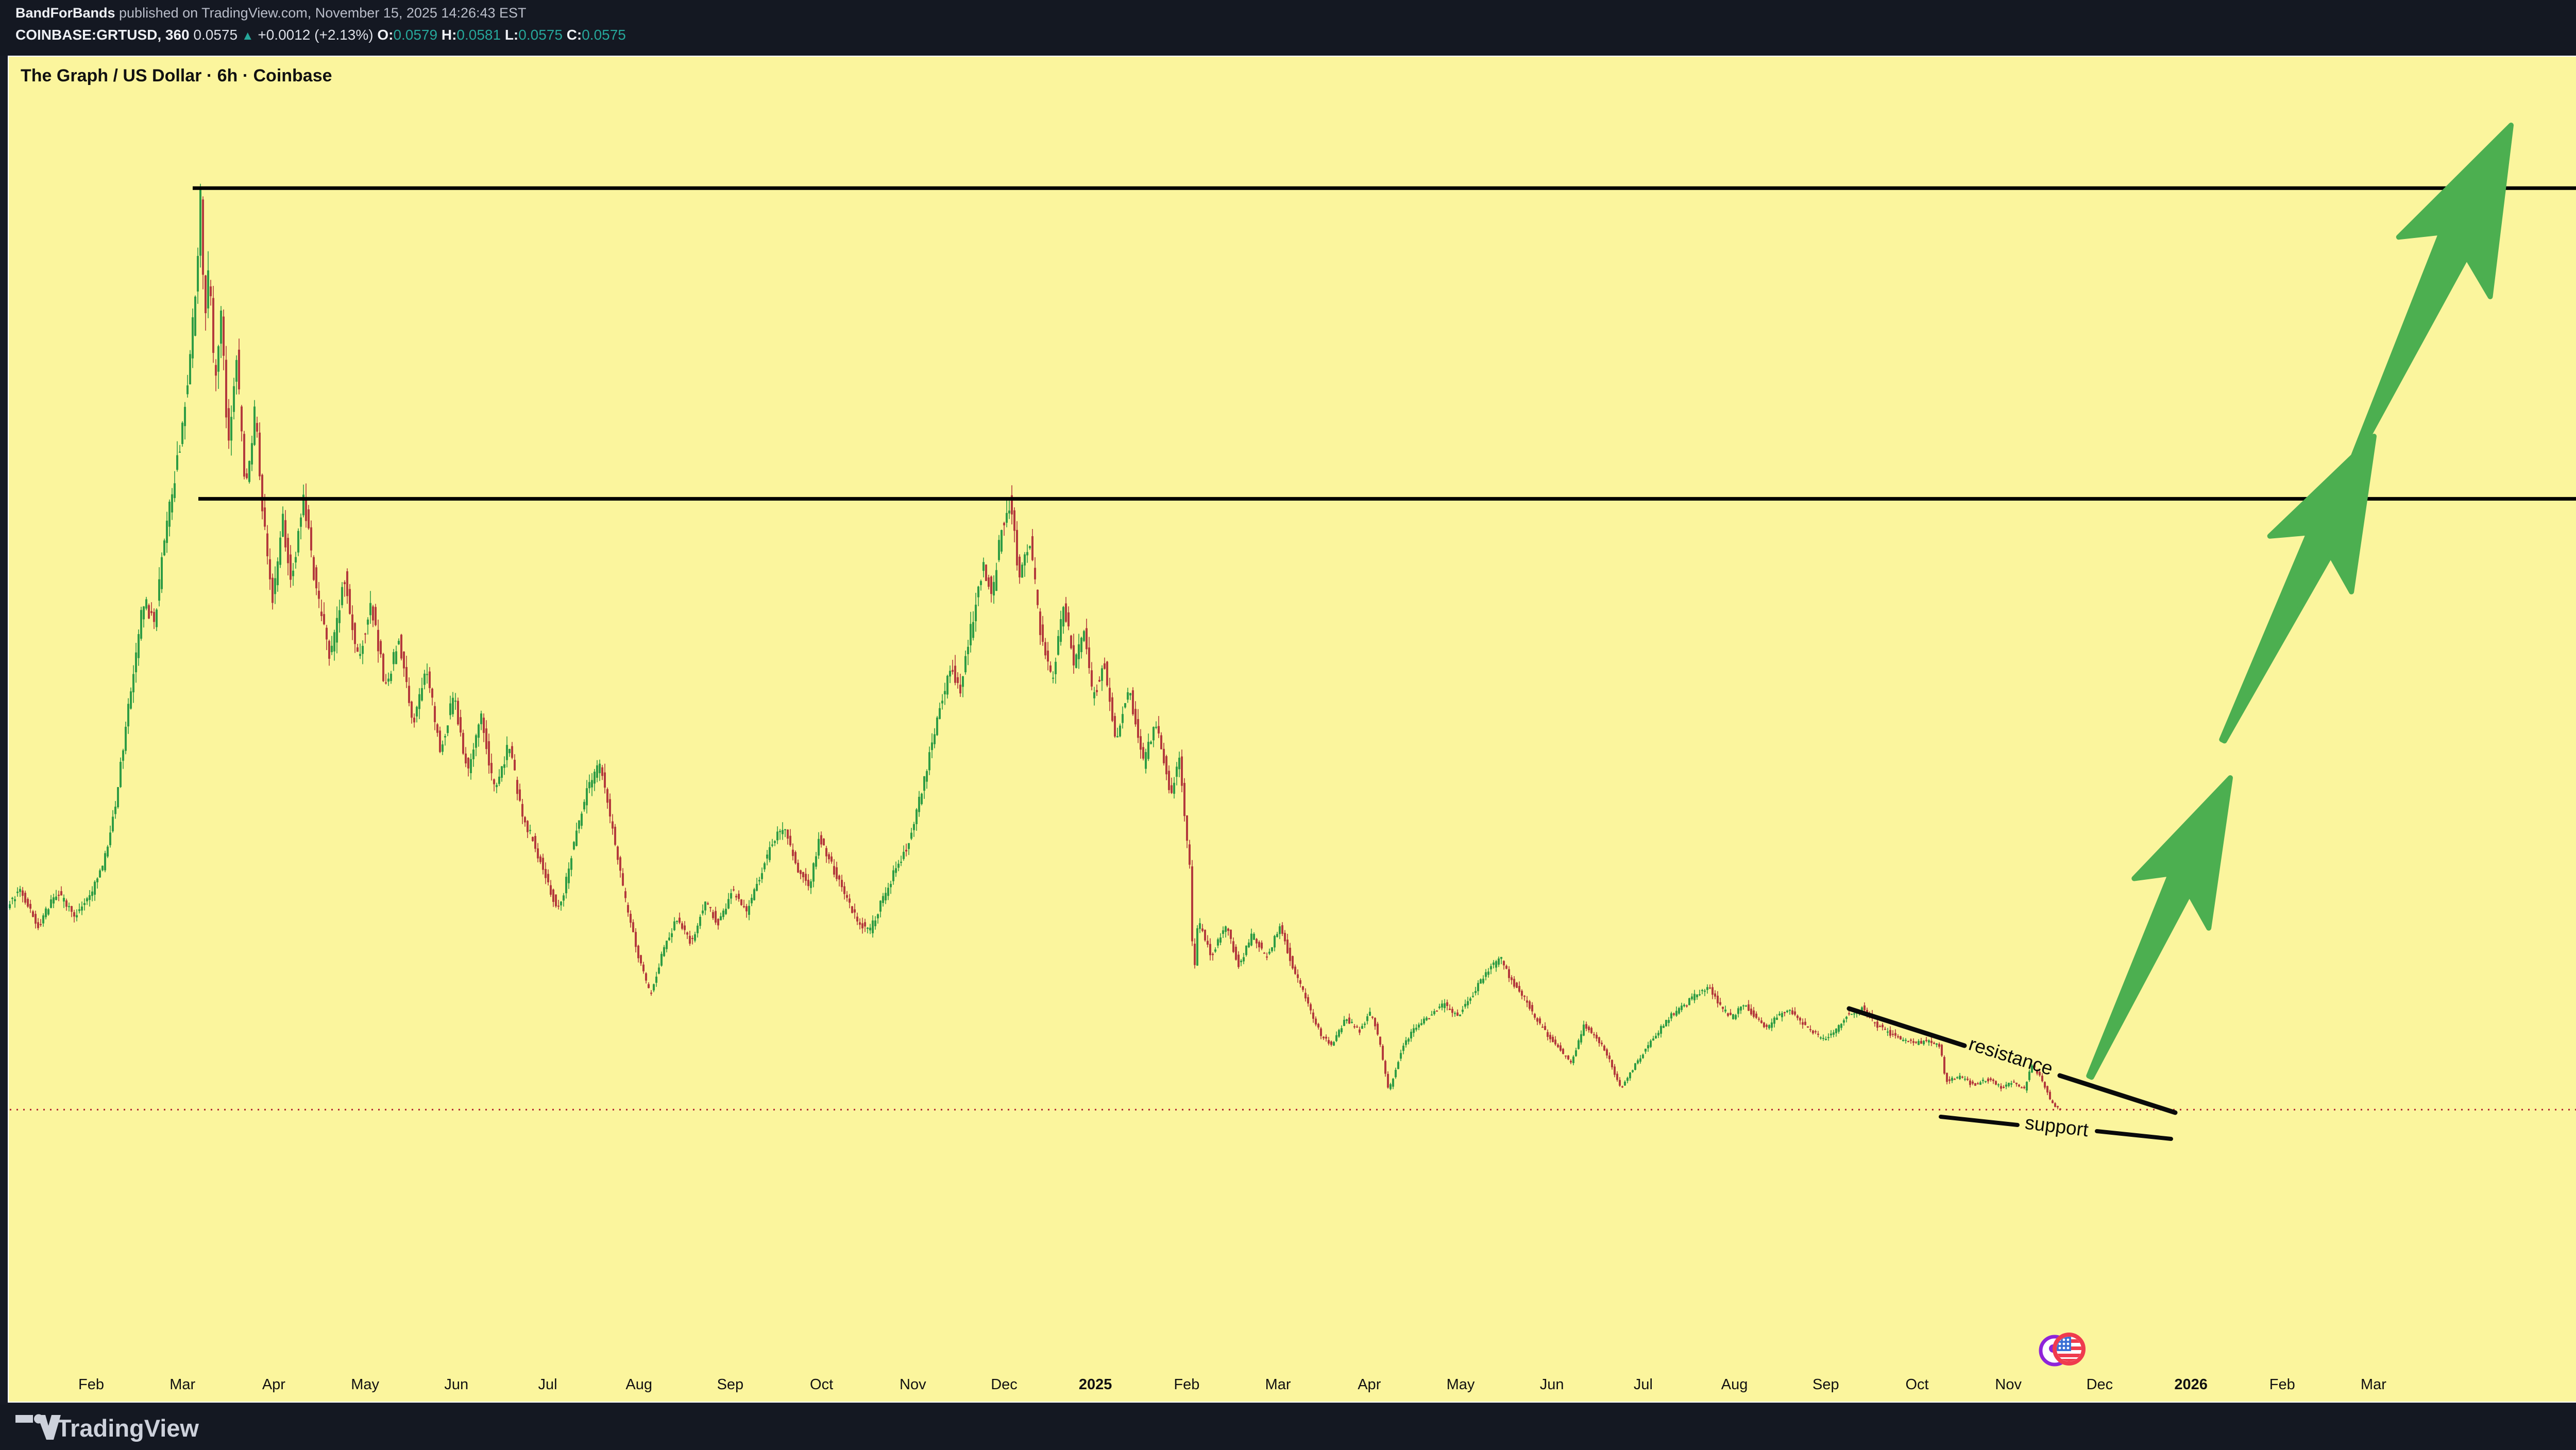  What do you see at coordinates (2191, 1384) in the screenshot?
I see `month-tick-label: 2026` at bounding box center [2191, 1384].